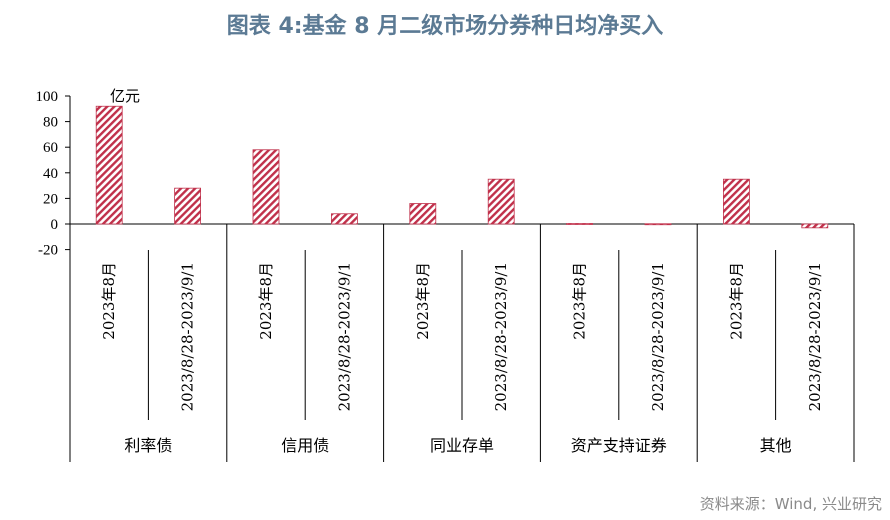  Describe the element at coordinates (50, 199) in the screenshot. I see `y-tick-label: 20` at that location.